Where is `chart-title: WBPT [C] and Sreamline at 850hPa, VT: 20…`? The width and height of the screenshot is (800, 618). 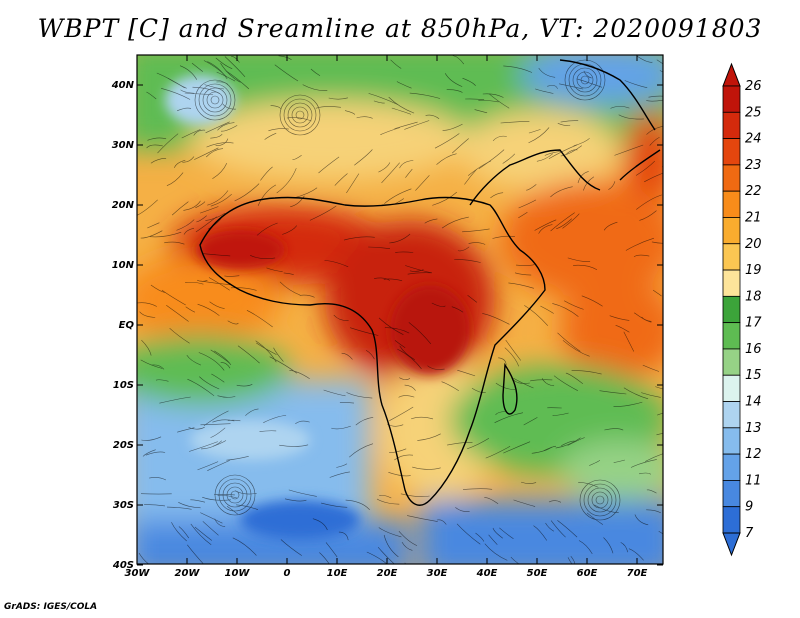
chart-title: WBPT [C] and Sreamline at 850hPa, VT: 20… is located at coordinates (400, 28).